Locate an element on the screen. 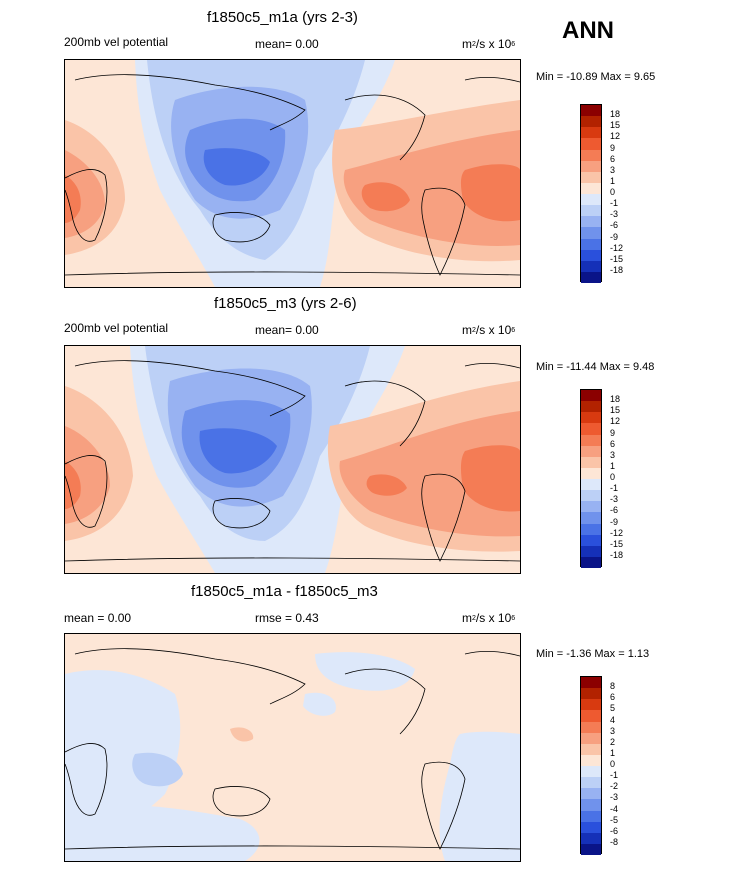 This screenshot has height=872, width=733. panel3-colorbar-tick-label: -1 is located at coordinates (614, 775).